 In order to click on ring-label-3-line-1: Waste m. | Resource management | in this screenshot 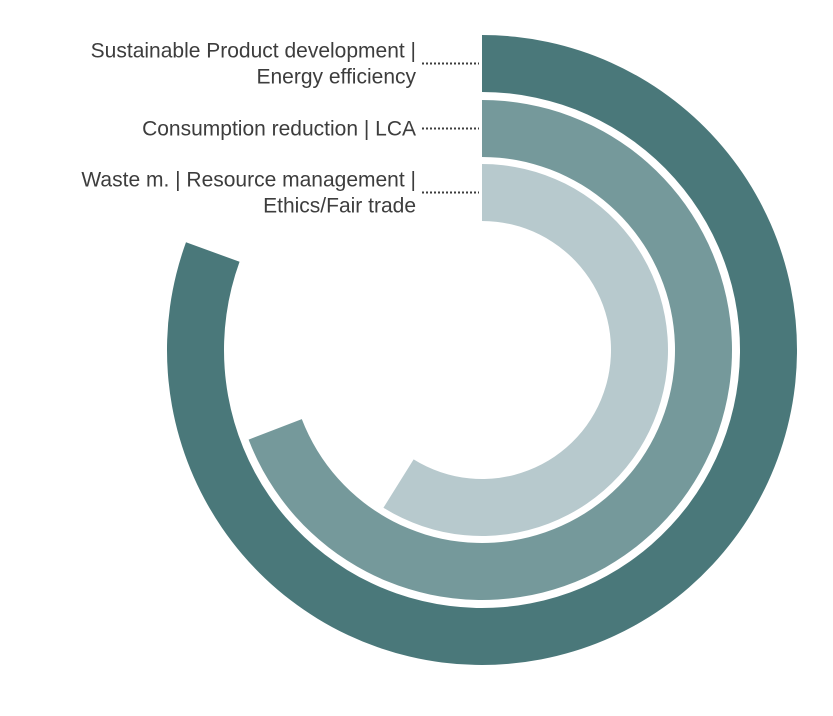, I will do `click(248, 180)`.